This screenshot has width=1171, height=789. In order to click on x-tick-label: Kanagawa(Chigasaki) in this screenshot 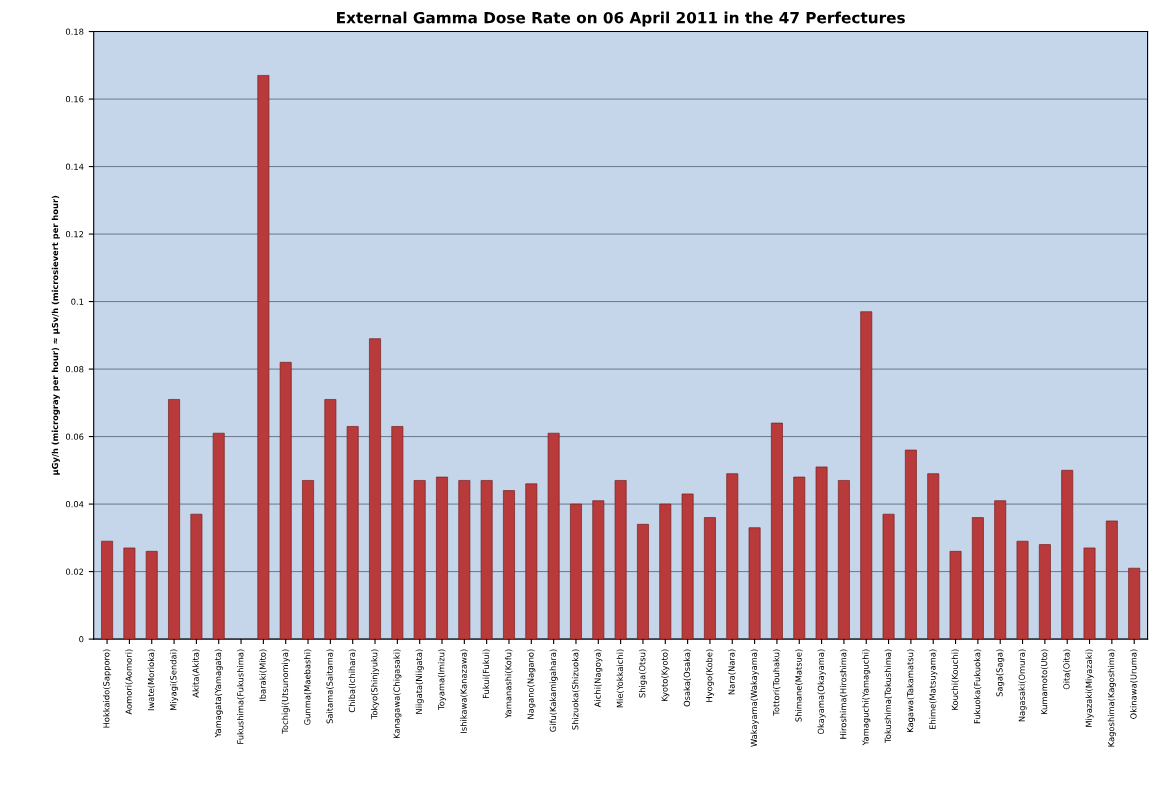, I will do `click(397, 694)`.